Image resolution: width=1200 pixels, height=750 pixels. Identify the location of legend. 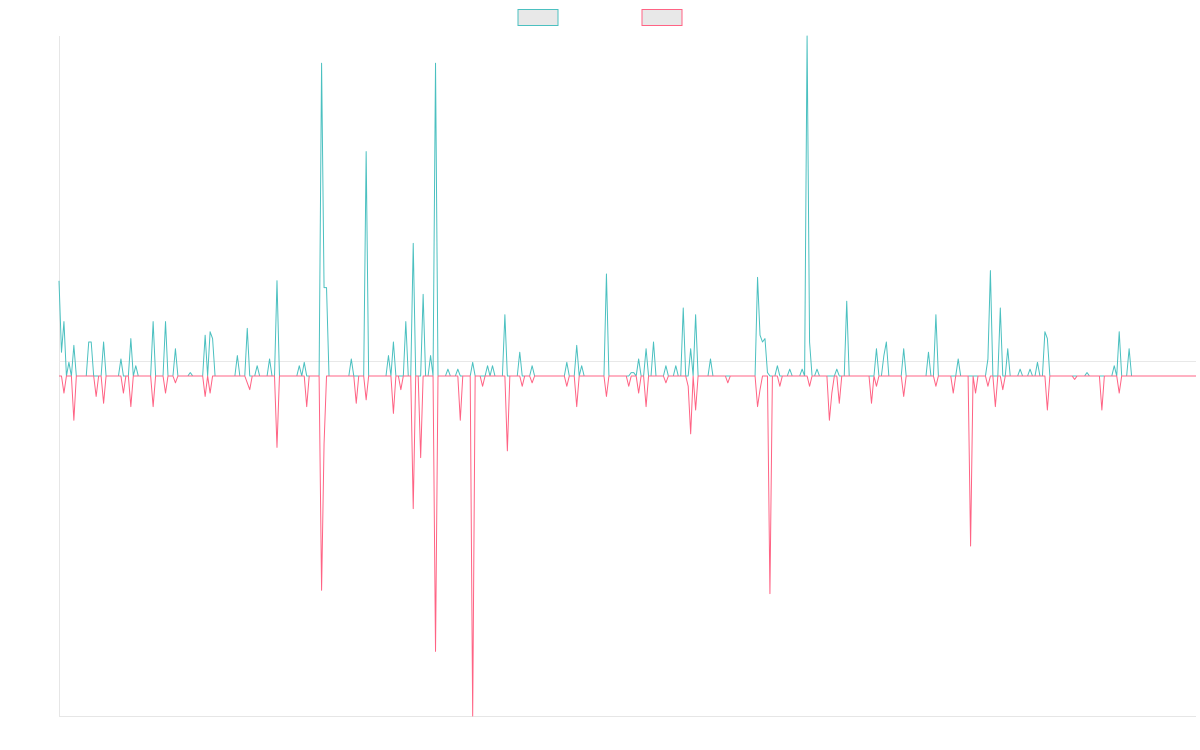
(600, 17).